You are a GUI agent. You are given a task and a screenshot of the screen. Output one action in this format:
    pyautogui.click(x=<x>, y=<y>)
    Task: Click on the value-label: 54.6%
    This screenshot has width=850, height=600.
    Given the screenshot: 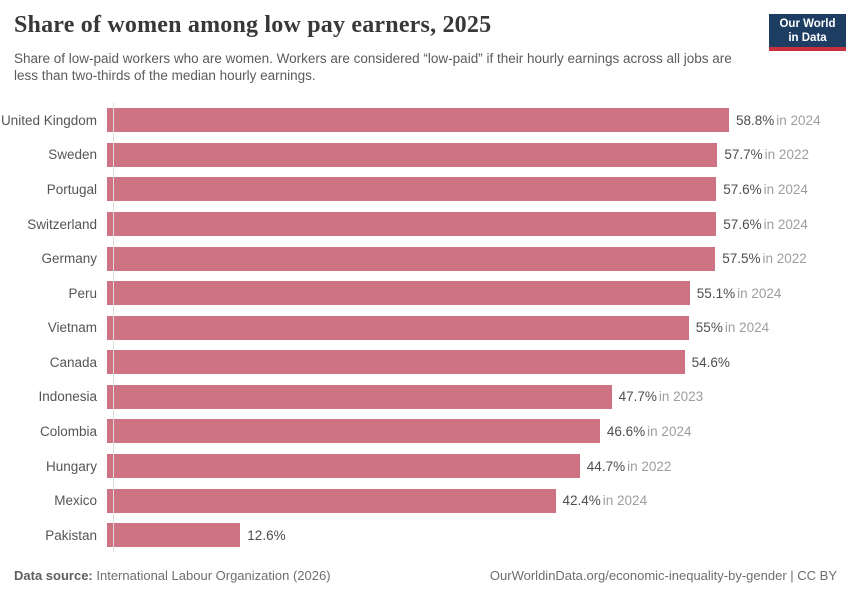 What is the action you would take?
    pyautogui.click(x=711, y=362)
    